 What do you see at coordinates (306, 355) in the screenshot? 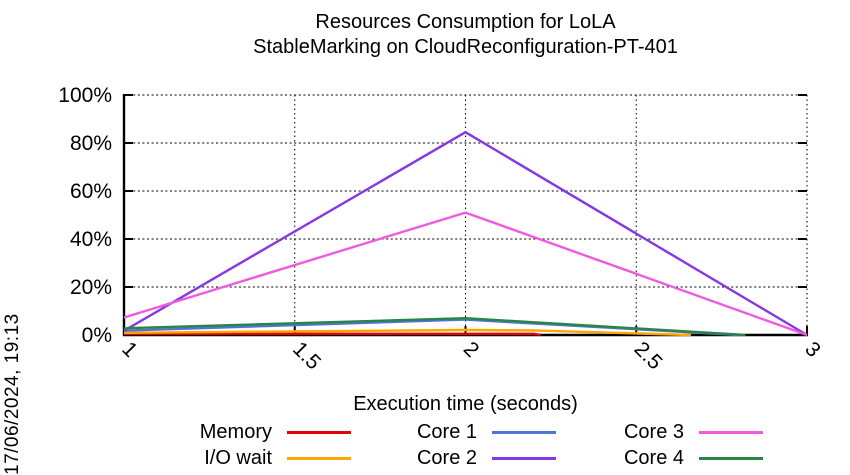
I see `x-tick-label: 1.5` at bounding box center [306, 355].